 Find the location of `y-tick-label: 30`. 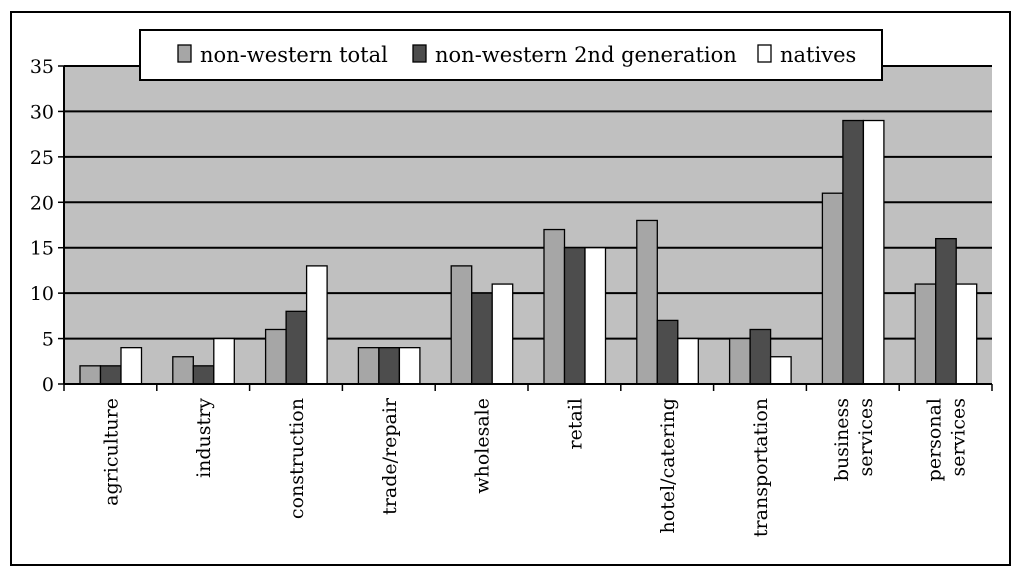

y-tick-label: 30 is located at coordinates (42, 112).